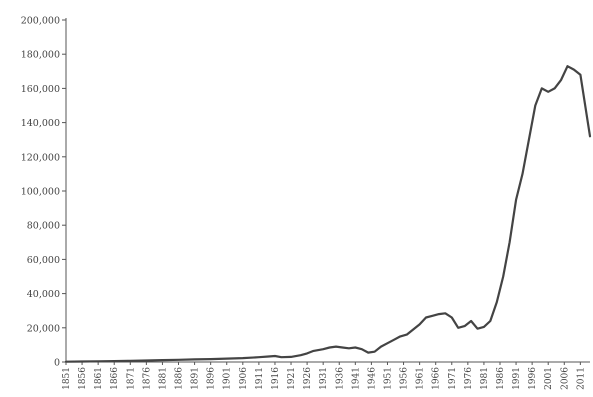  Describe the element at coordinates (517, 378) in the screenshot. I see `x-tick-label: 1991` at that location.